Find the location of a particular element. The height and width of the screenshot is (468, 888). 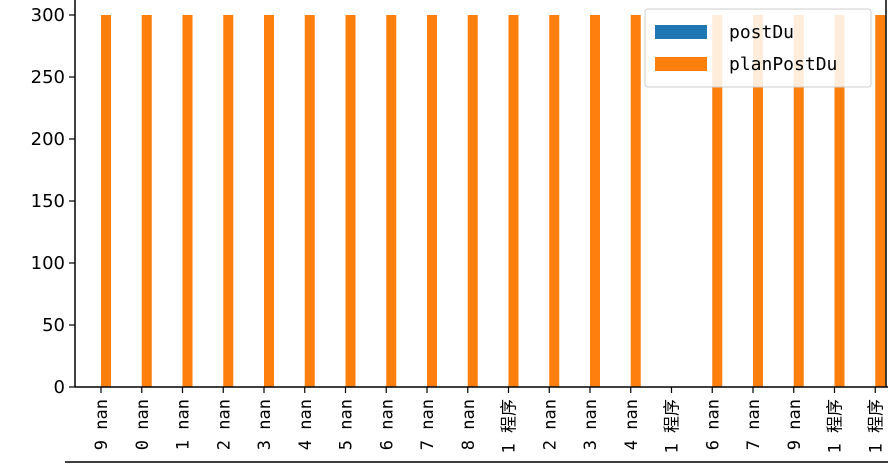

legend-label-planPostDu: planPostDu is located at coordinates (783, 64).